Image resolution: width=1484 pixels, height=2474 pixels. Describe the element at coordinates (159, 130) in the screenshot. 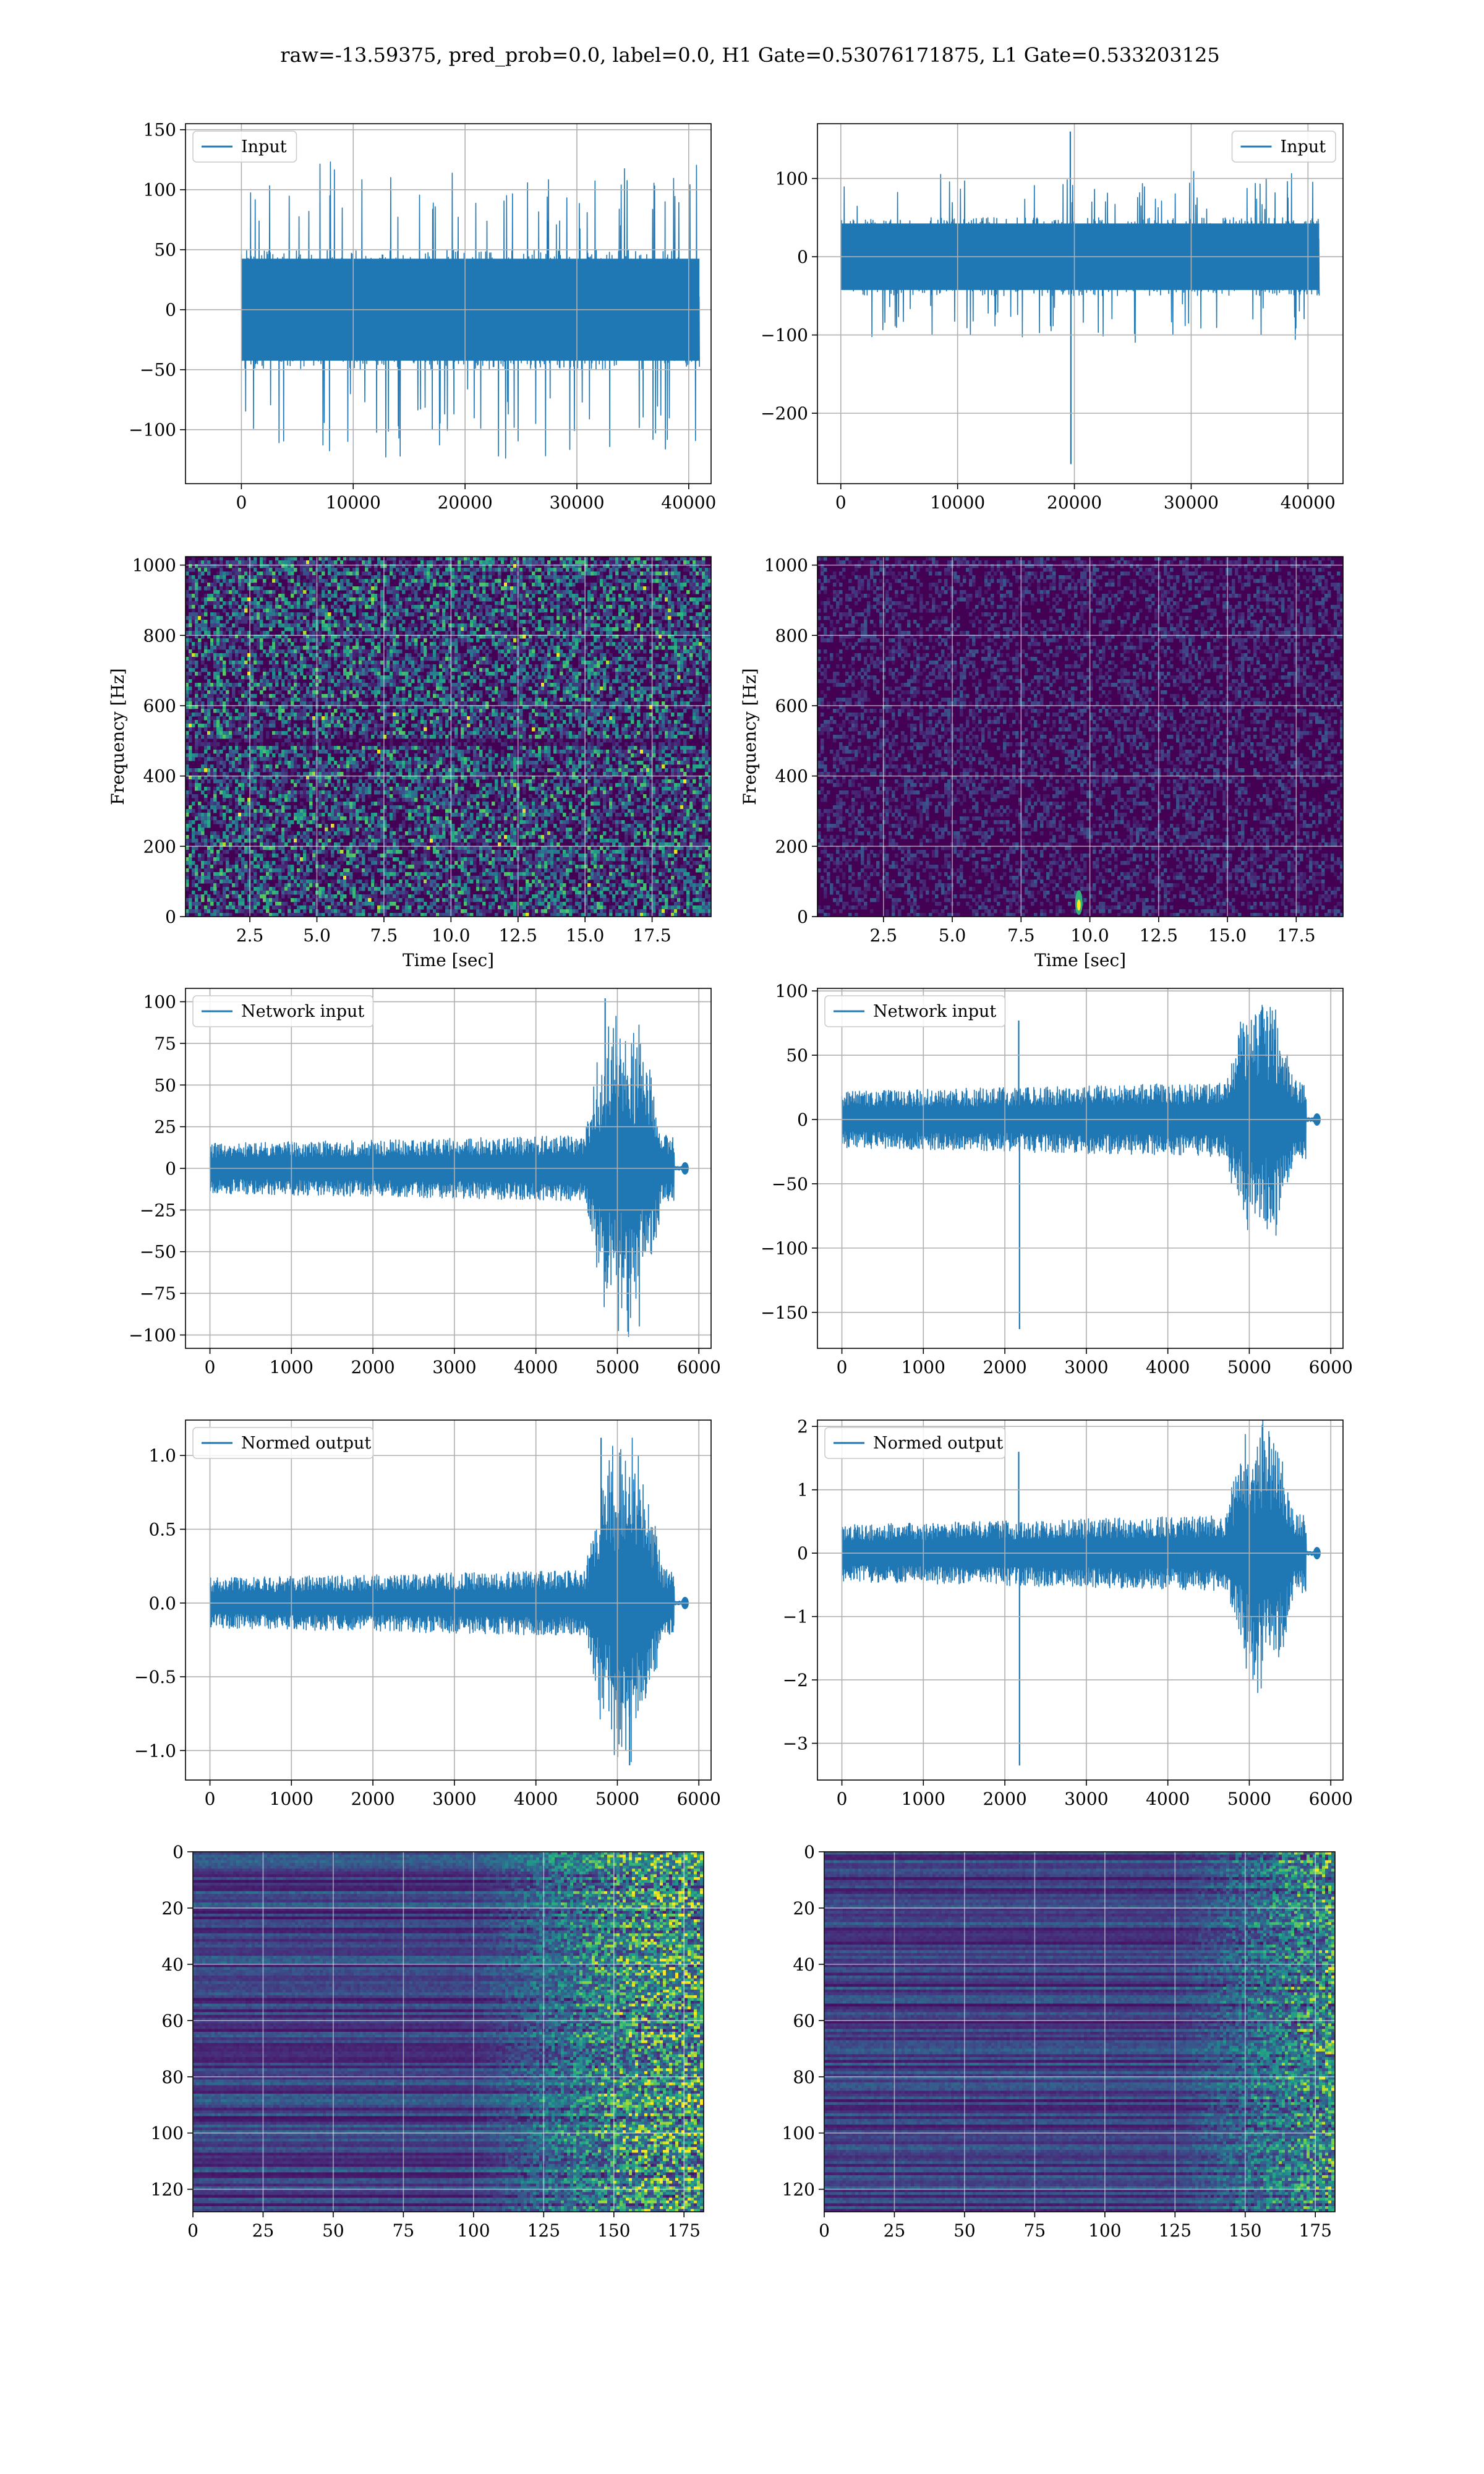

I see `y-tick-label: 150` at that location.